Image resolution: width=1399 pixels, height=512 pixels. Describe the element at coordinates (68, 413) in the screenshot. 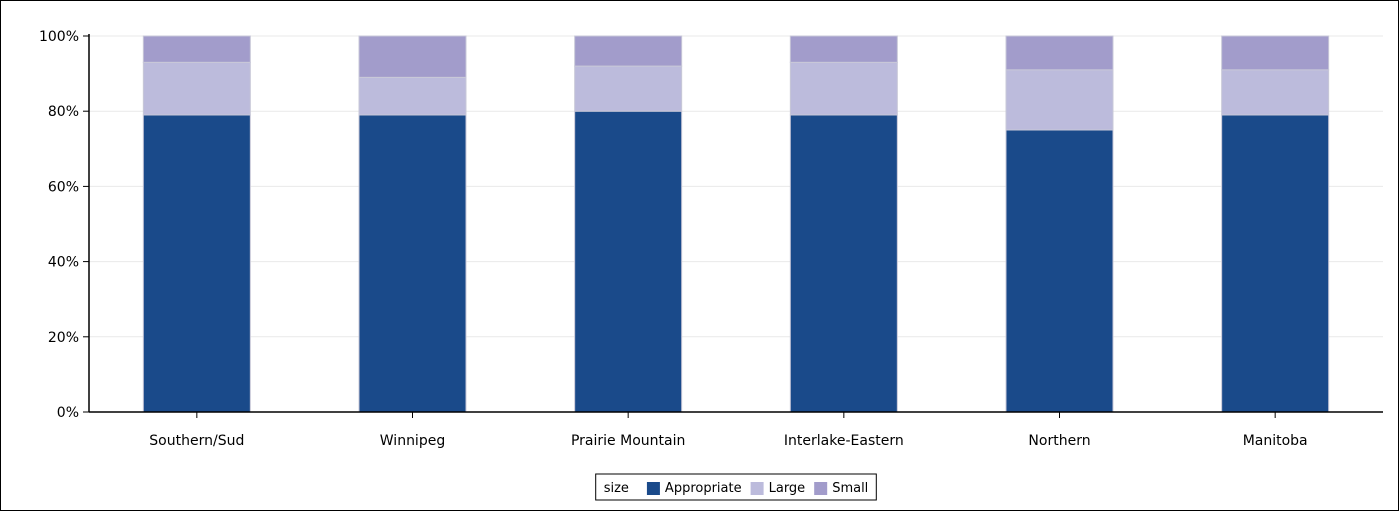

I see `y-tick-label: 0%` at that location.